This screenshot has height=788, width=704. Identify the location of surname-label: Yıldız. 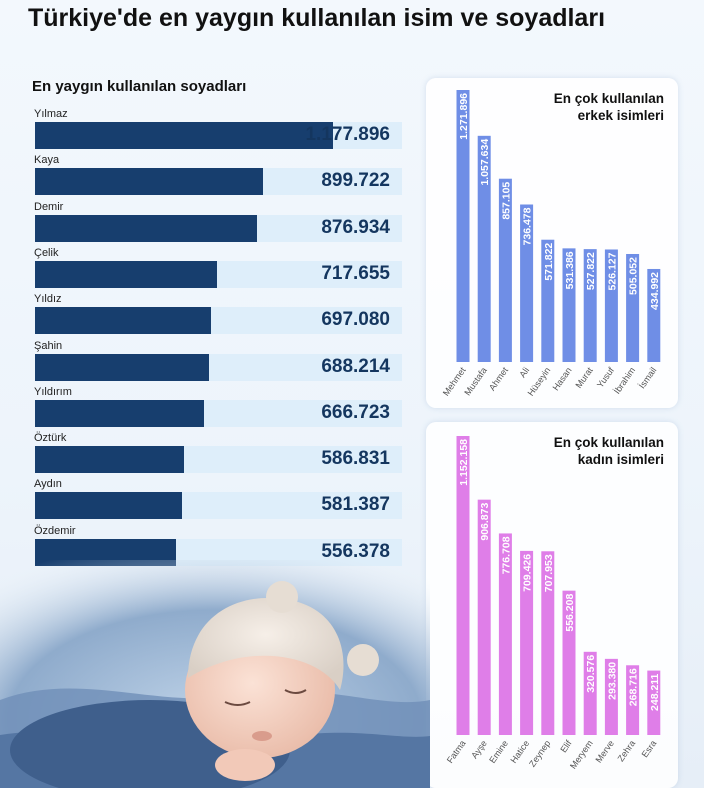
(48, 299).